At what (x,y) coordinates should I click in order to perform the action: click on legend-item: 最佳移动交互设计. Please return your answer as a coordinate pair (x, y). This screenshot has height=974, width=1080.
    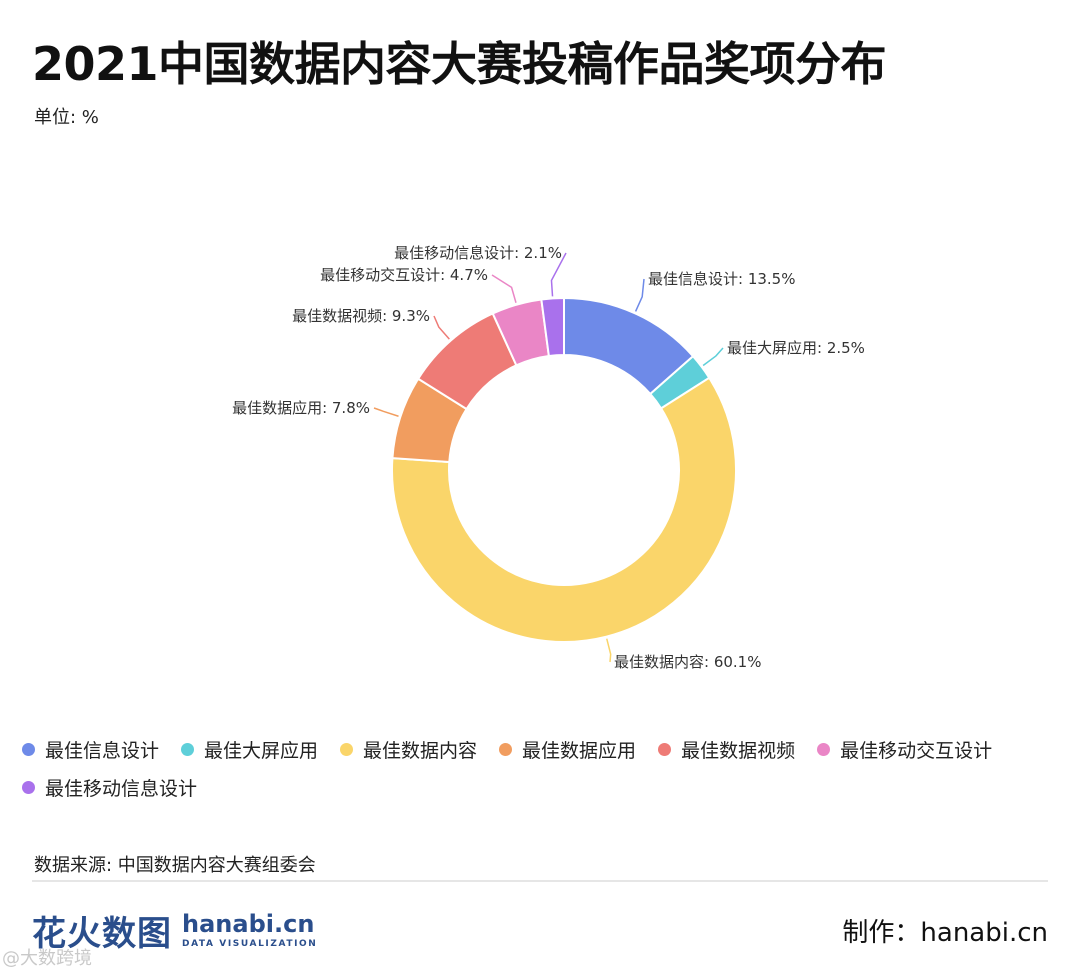
    Looking at the image, I should click on (904, 749).